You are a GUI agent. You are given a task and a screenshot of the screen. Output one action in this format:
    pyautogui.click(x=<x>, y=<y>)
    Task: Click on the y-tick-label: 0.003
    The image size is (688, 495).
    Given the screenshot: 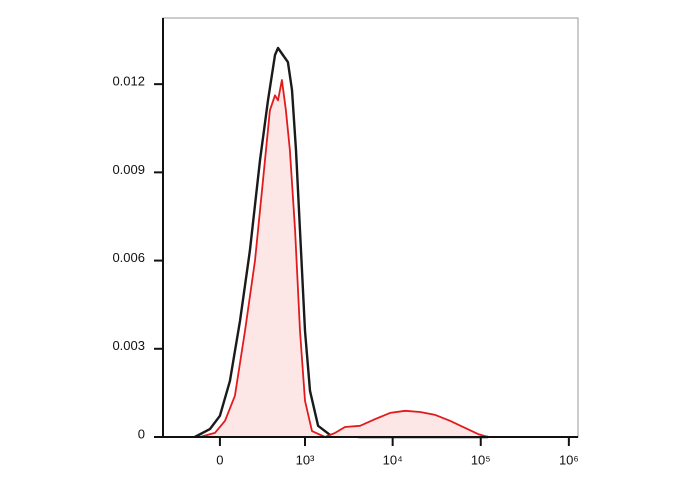 What is the action you would take?
    pyautogui.click(x=128, y=345)
    